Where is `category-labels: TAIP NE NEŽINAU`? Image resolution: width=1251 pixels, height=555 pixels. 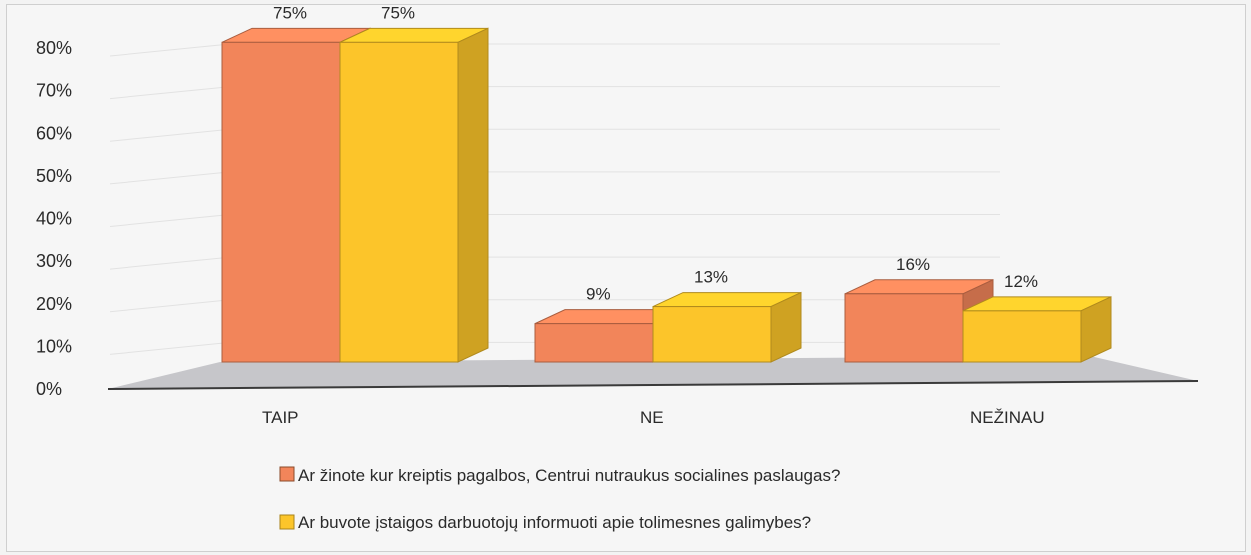 category-labels: TAIP NE NEŽINAU is located at coordinates (653, 417).